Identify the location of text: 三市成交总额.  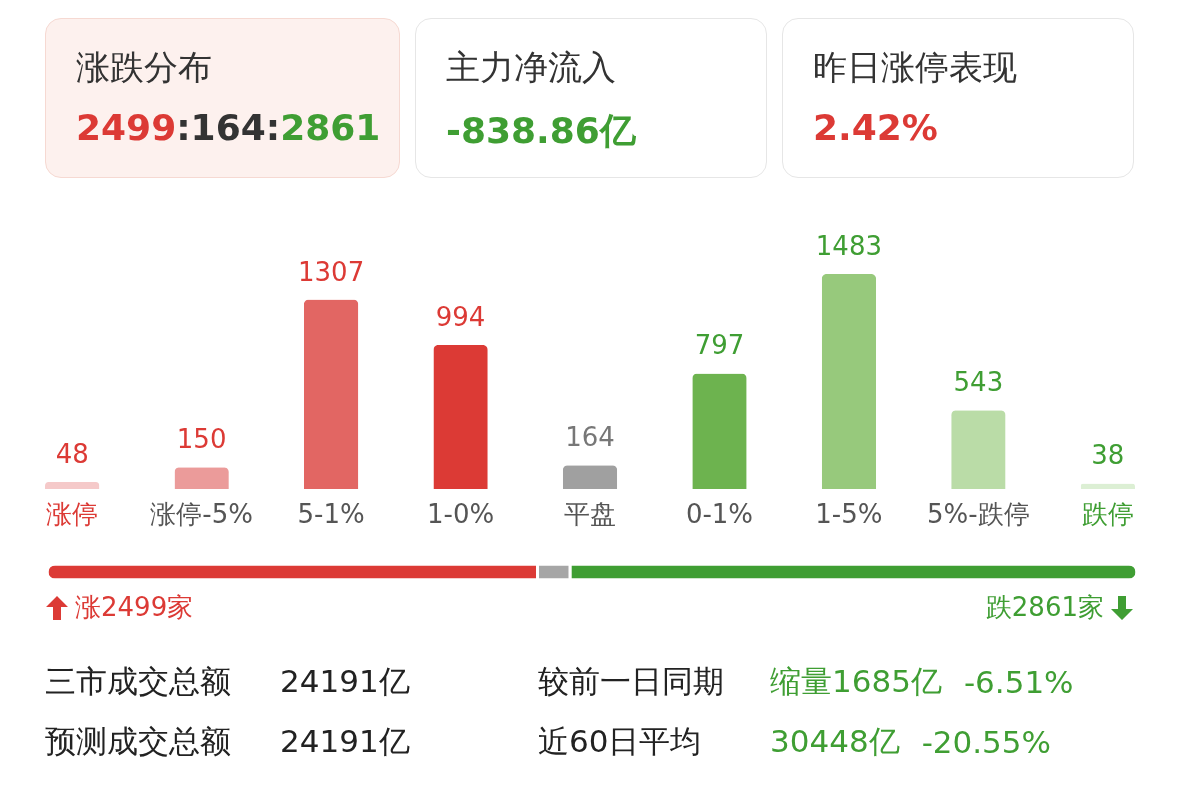
(138, 681).